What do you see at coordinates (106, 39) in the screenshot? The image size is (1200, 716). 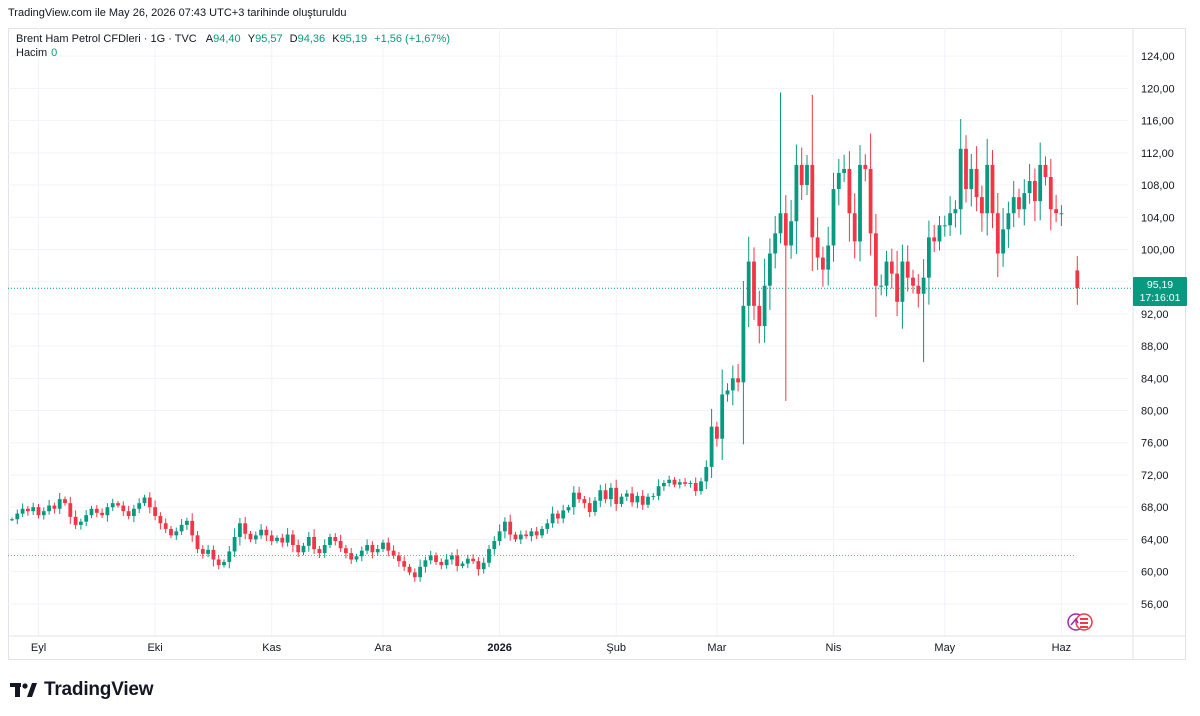 I see `symbol-title: Brent Ham Petrol CFDleri · 1G · TVC` at bounding box center [106, 39].